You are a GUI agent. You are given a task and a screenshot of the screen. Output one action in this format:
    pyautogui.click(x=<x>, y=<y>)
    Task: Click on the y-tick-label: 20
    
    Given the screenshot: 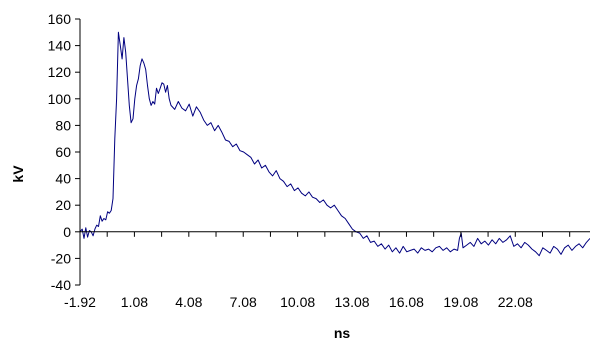 What is the action you would take?
    pyautogui.click(x=63, y=205)
    